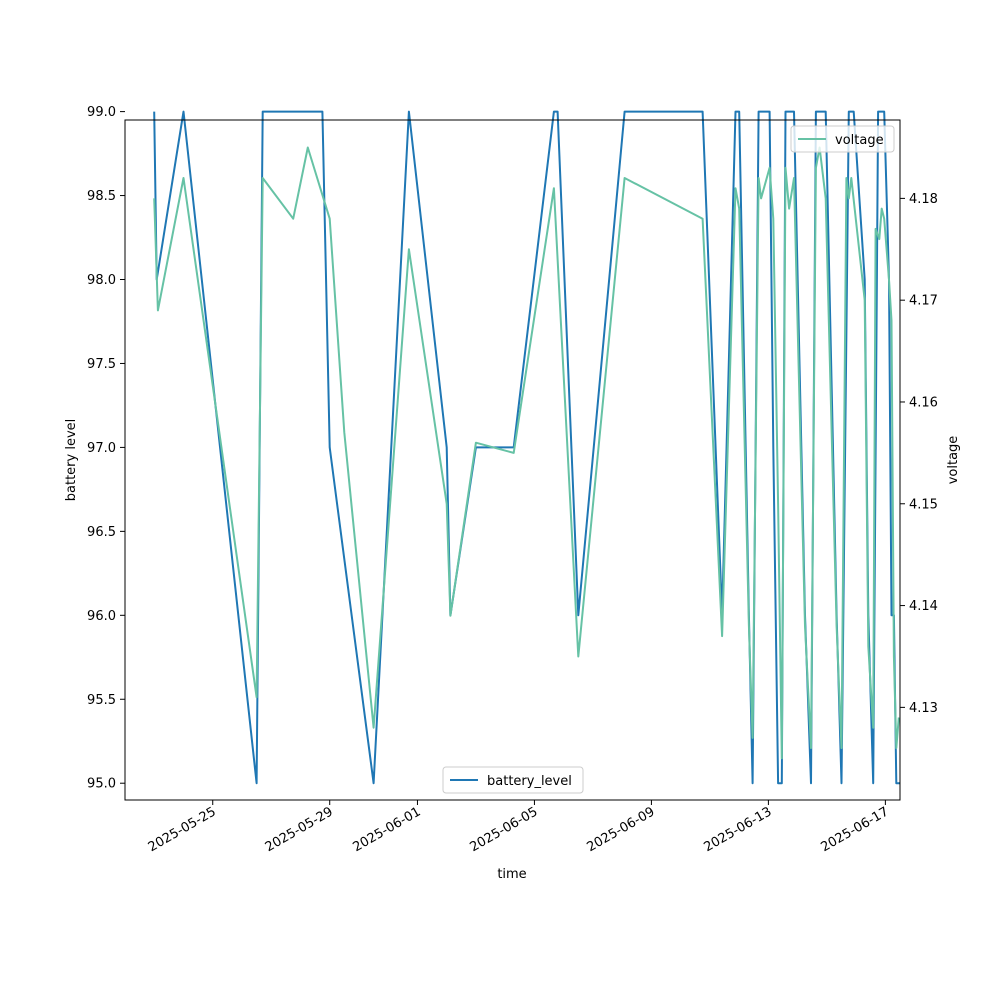  Describe the element at coordinates (101, 364) in the screenshot. I see `y-left-tick-label: 97.5` at that location.